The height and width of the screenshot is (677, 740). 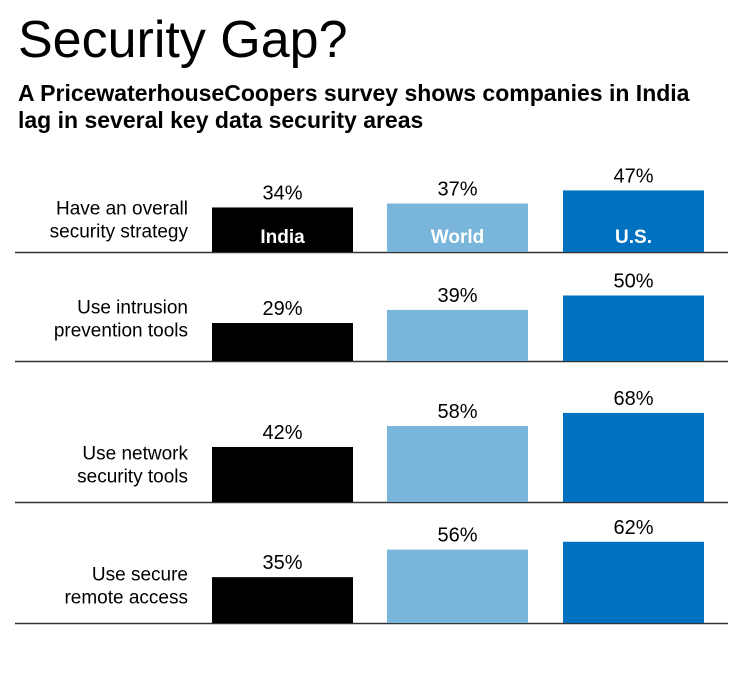 I want to click on data-label: 39%, so click(x=457, y=296).